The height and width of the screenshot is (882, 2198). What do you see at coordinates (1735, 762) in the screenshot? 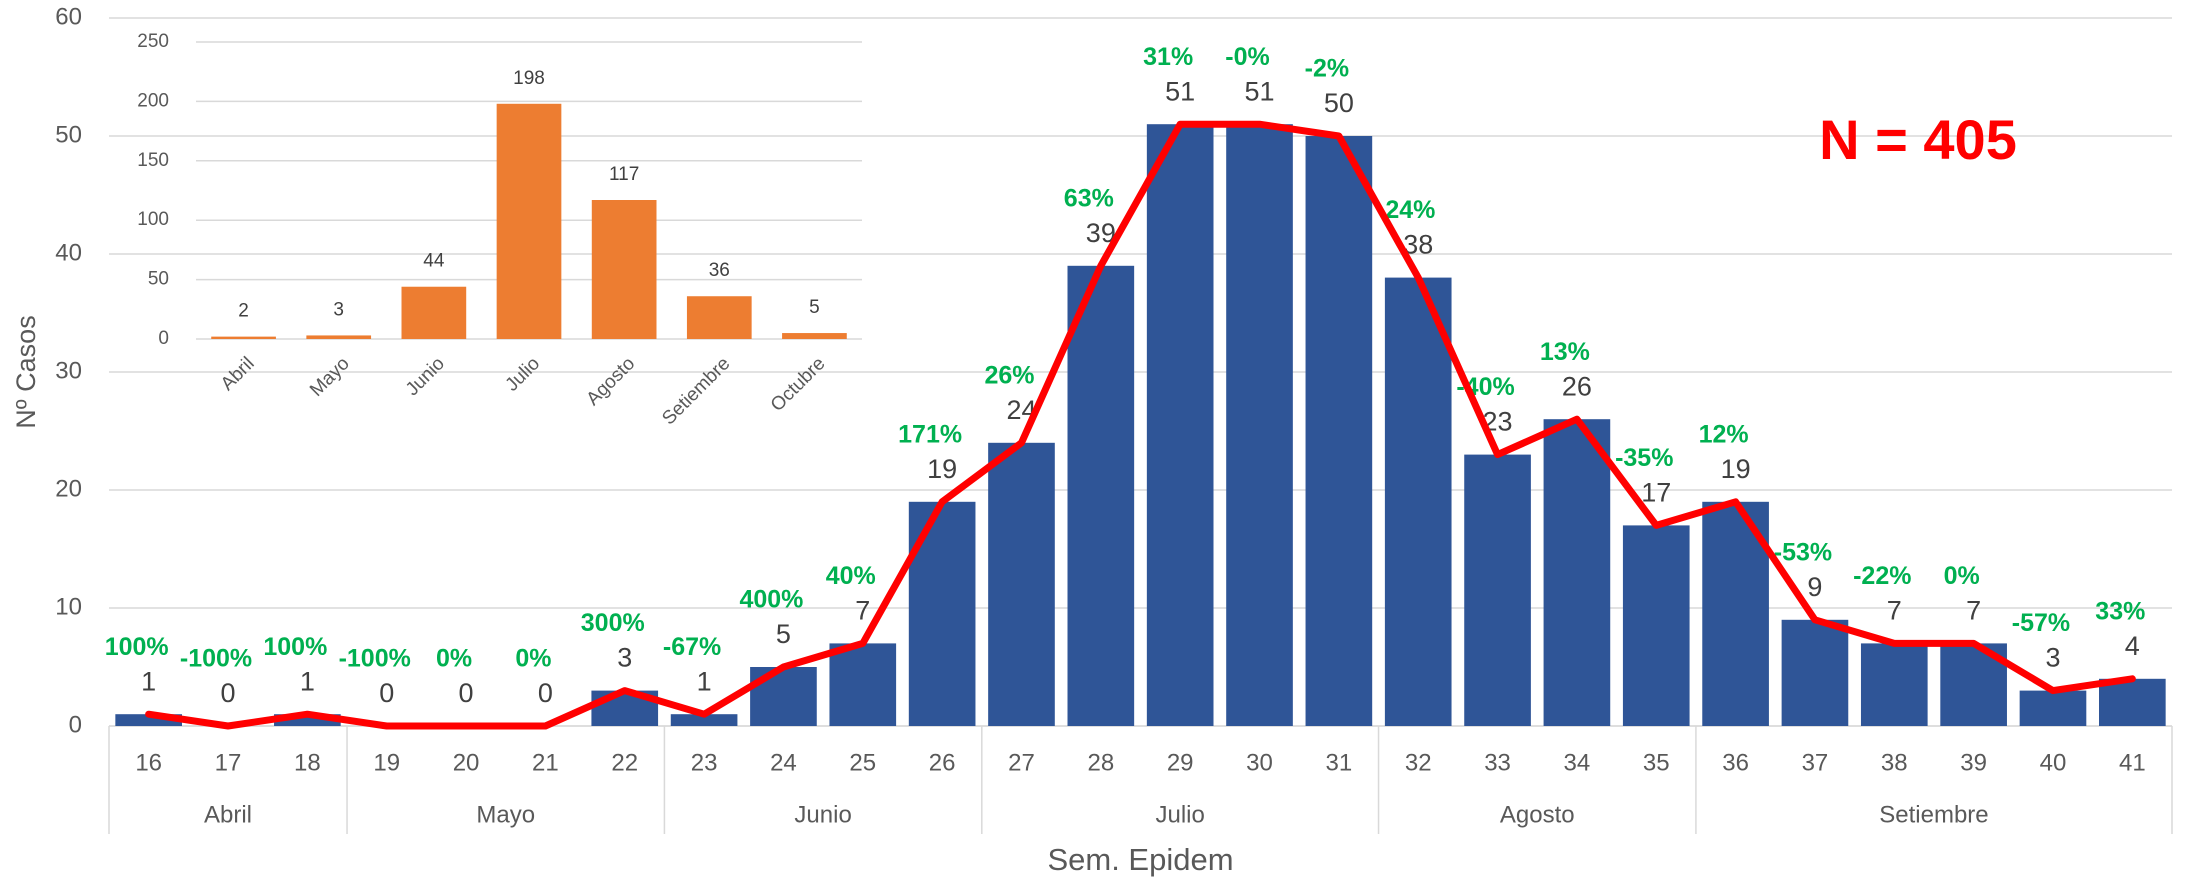
I see `x-tick-label: 36` at bounding box center [1735, 762].